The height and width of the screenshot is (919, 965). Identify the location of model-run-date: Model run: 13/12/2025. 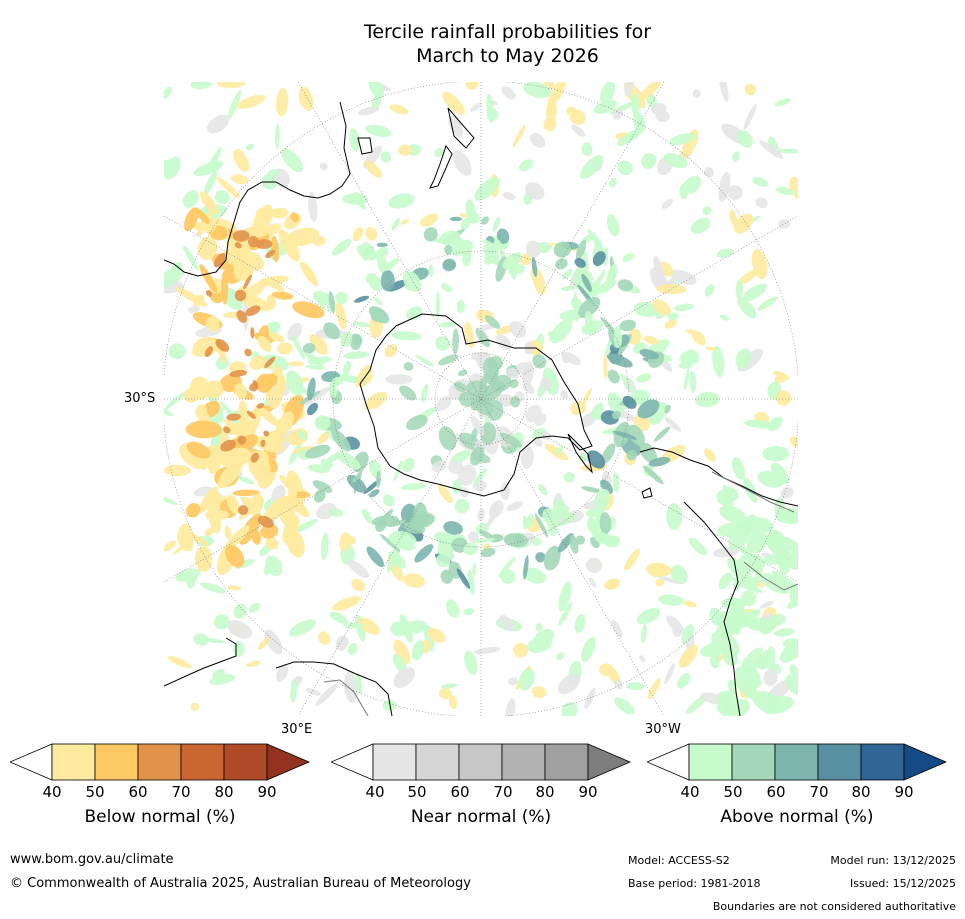
(893, 860).